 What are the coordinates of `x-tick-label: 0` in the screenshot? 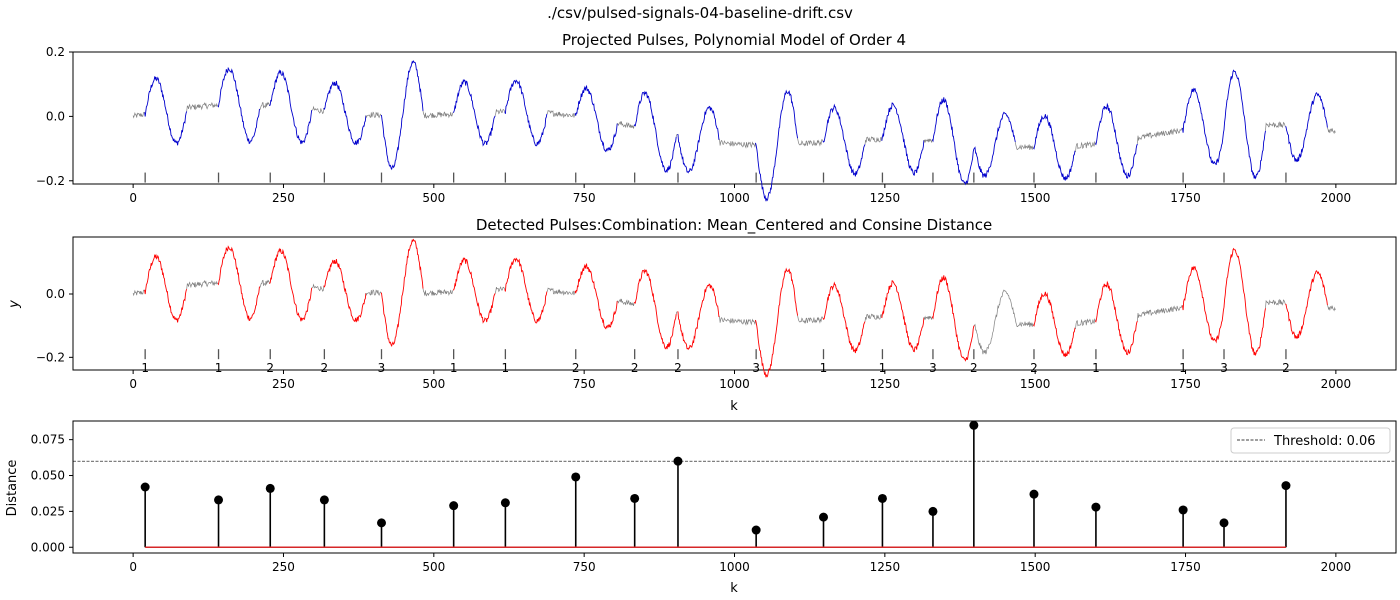 It's located at (133, 384).